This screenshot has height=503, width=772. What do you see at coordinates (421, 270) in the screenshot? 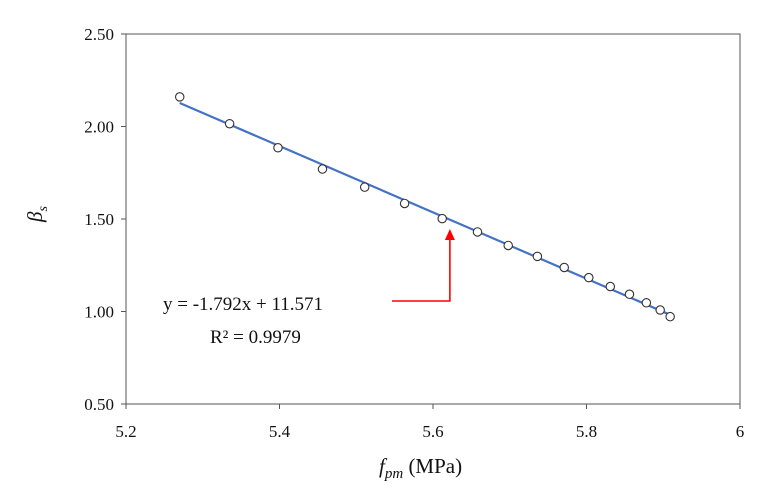
I see `arrow-line` at bounding box center [421, 270].